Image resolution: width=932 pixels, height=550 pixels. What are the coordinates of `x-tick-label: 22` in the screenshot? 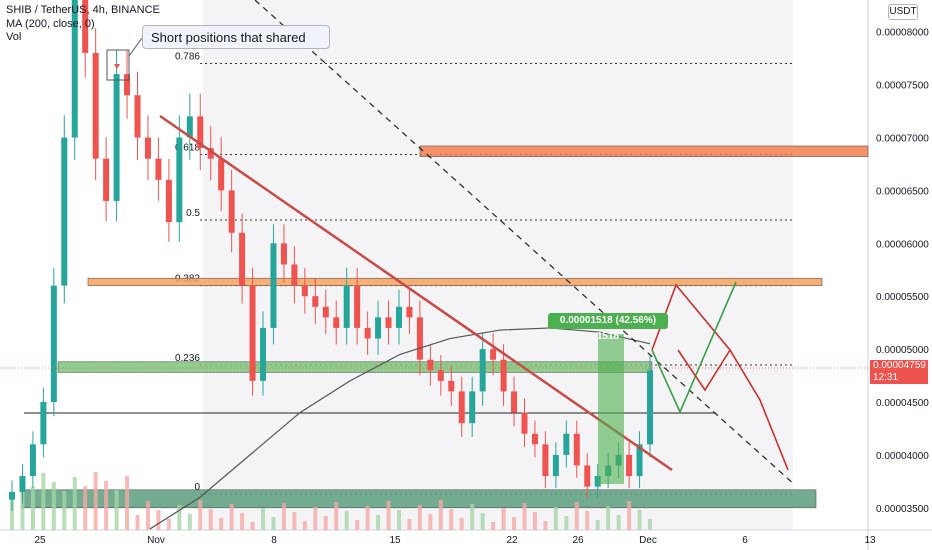 It's located at (512, 540).